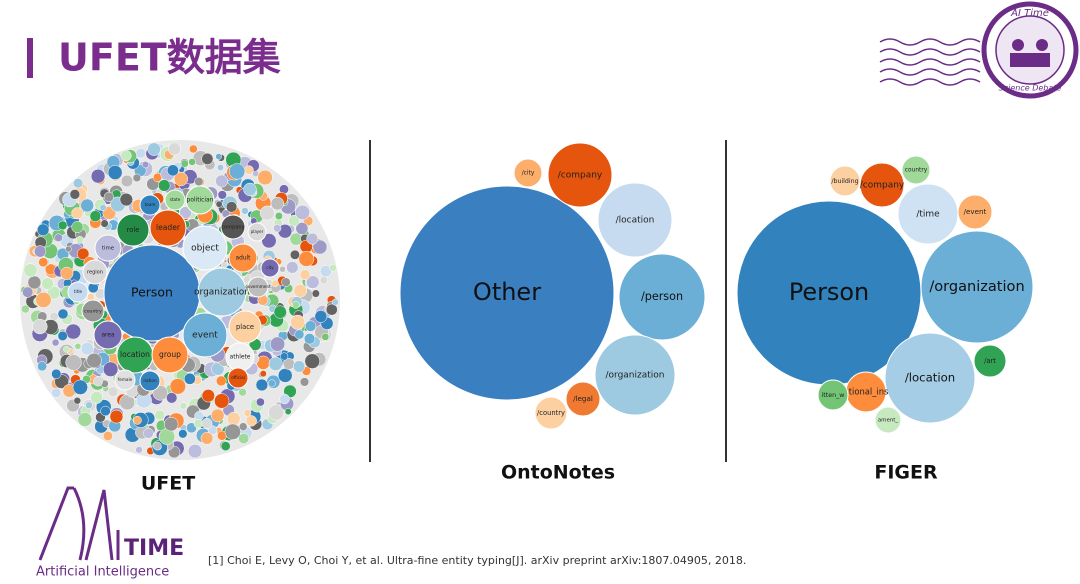 This screenshot has width=1080, height=584. I want to click on bubble-label: /person, so click(662, 296).